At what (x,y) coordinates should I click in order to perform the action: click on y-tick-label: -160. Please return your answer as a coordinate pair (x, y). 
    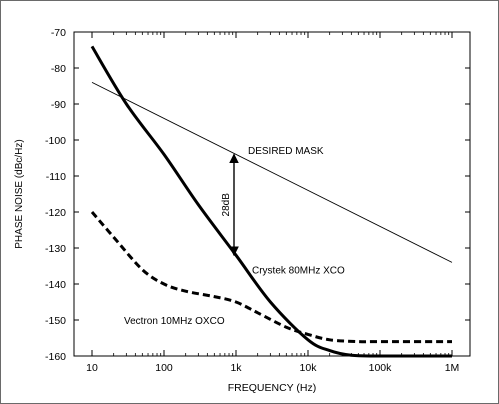
    Looking at the image, I should click on (55, 357).